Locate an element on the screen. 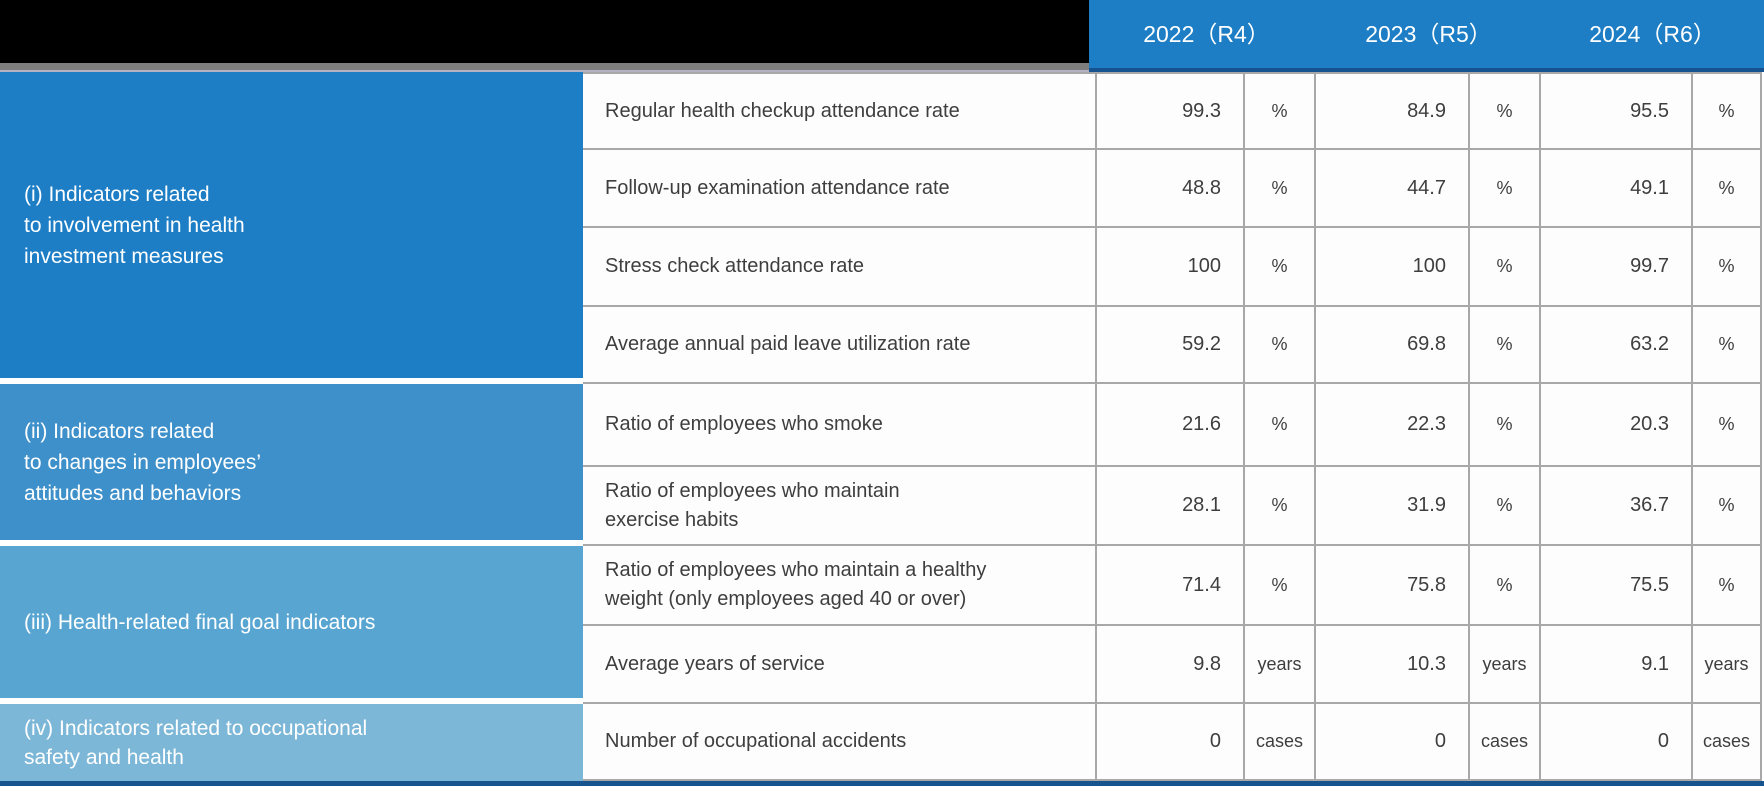 The image size is (1764, 786). value-2023: 31.9 is located at coordinates (1393, 506).